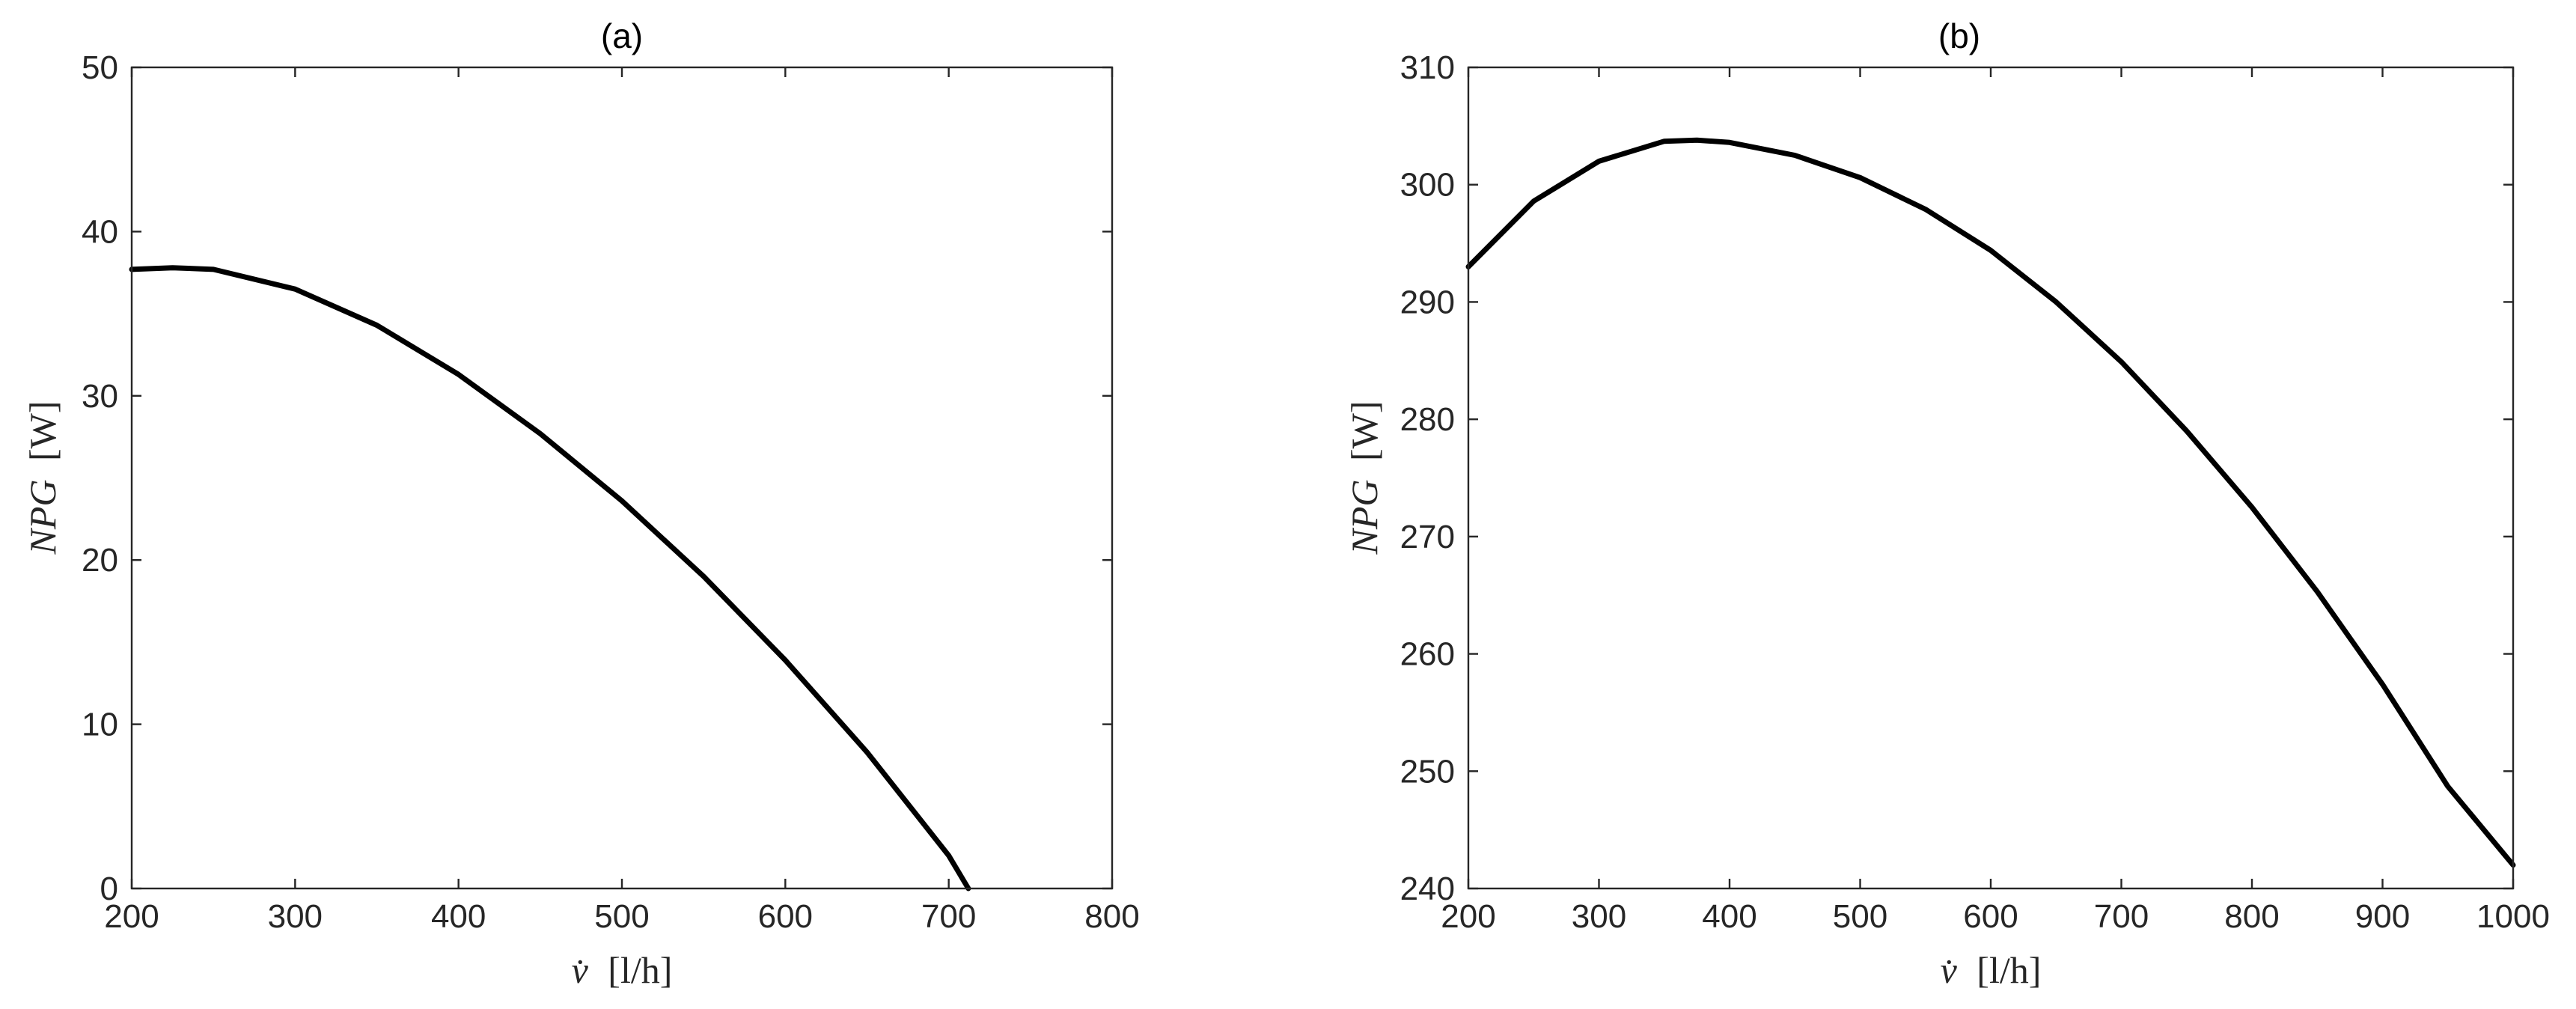 The width and height of the screenshot is (2576, 1009). Describe the element at coordinates (1427, 185) in the screenshot. I see `y-tick-label: 300` at that location.